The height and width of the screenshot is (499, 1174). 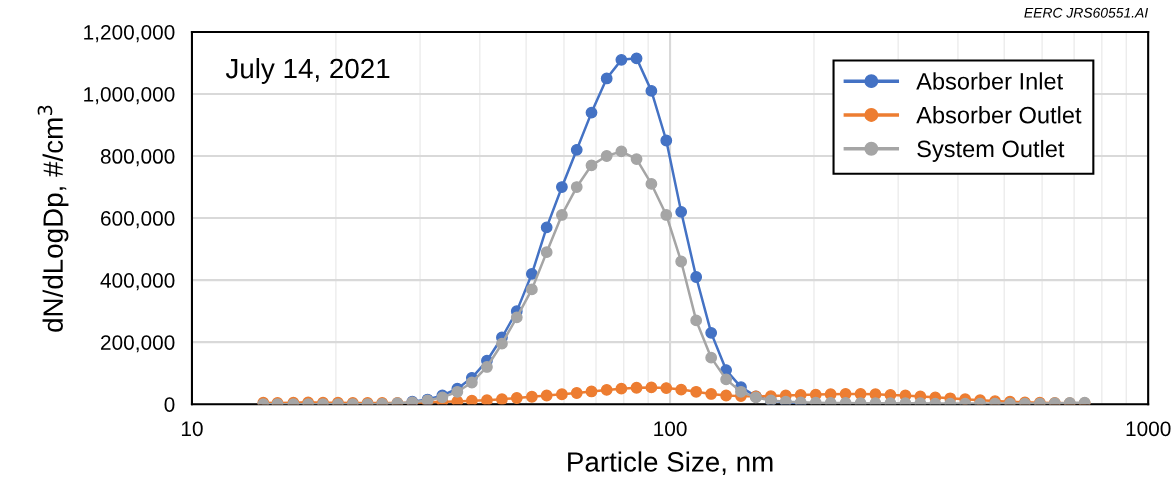 I want to click on text: EERC JRS60551.AI, so click(x=1086, y=12).